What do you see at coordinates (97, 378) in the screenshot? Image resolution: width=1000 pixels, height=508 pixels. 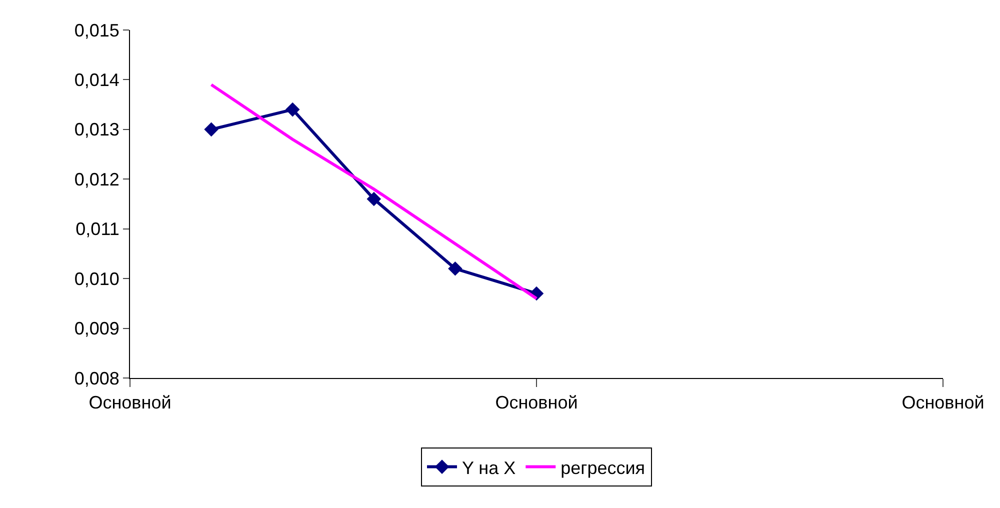 I see `y-tick-label: 0,008` at bounding box center [97, 378].